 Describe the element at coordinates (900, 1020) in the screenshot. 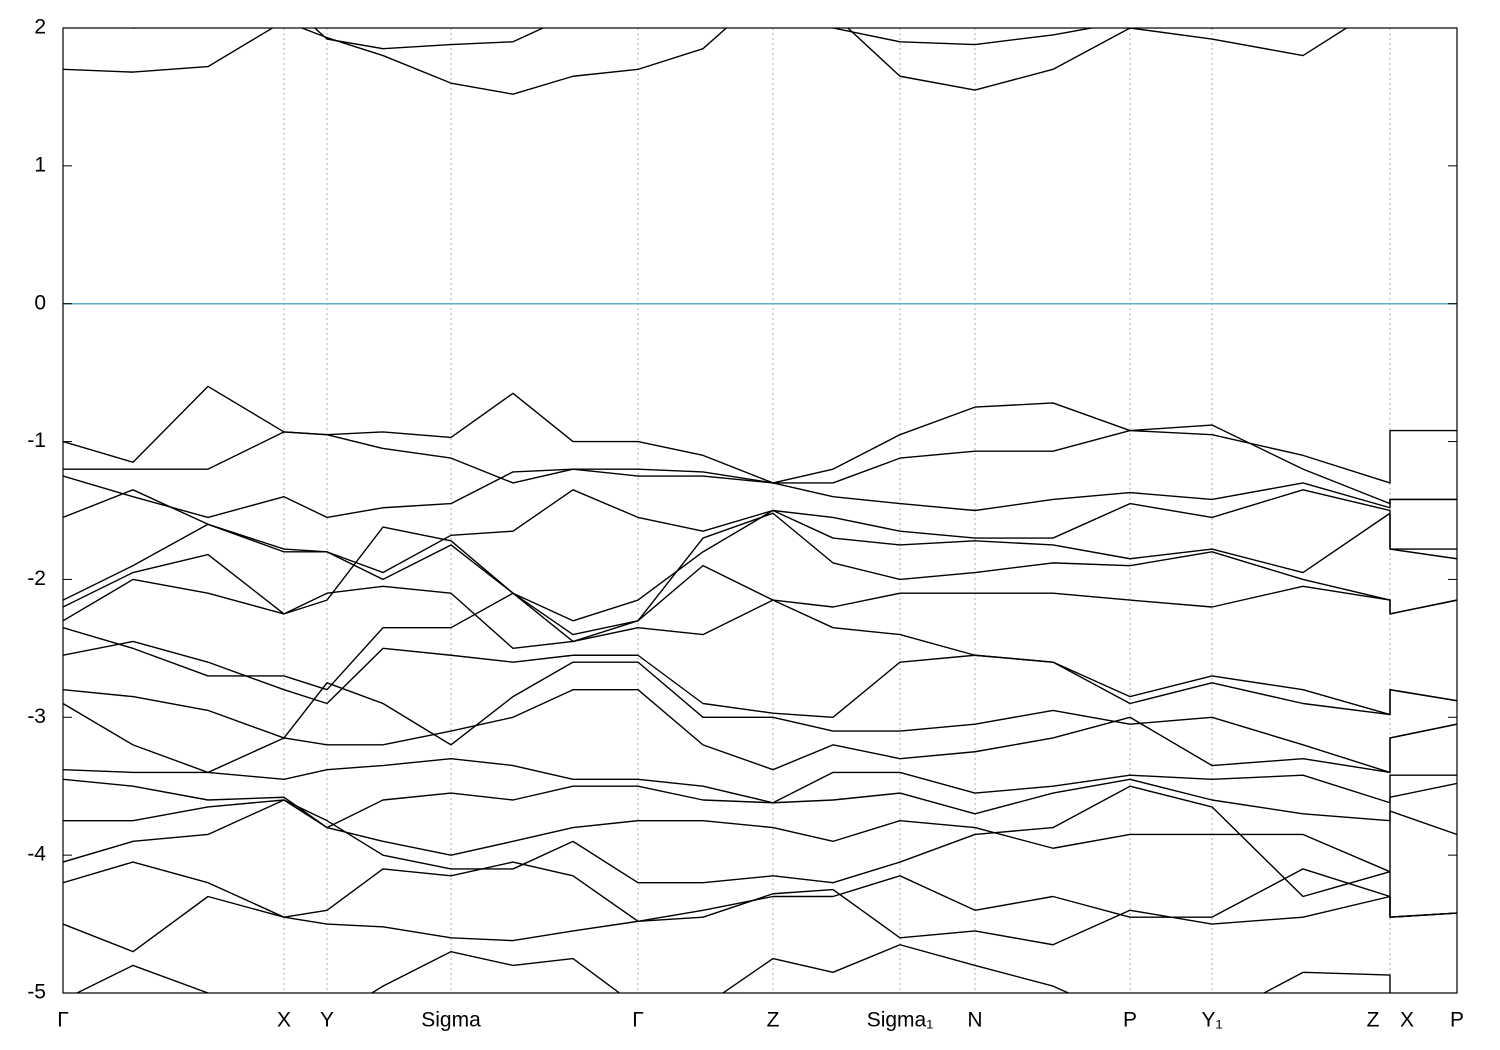

I see `x-tick-label: Sigma₁` at that location.